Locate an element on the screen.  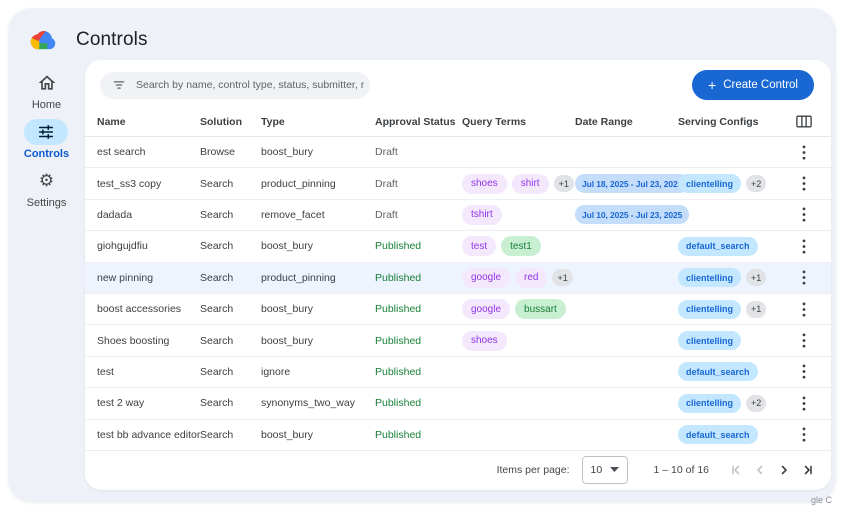
next-page-icon is located at coordinates (784, 470).